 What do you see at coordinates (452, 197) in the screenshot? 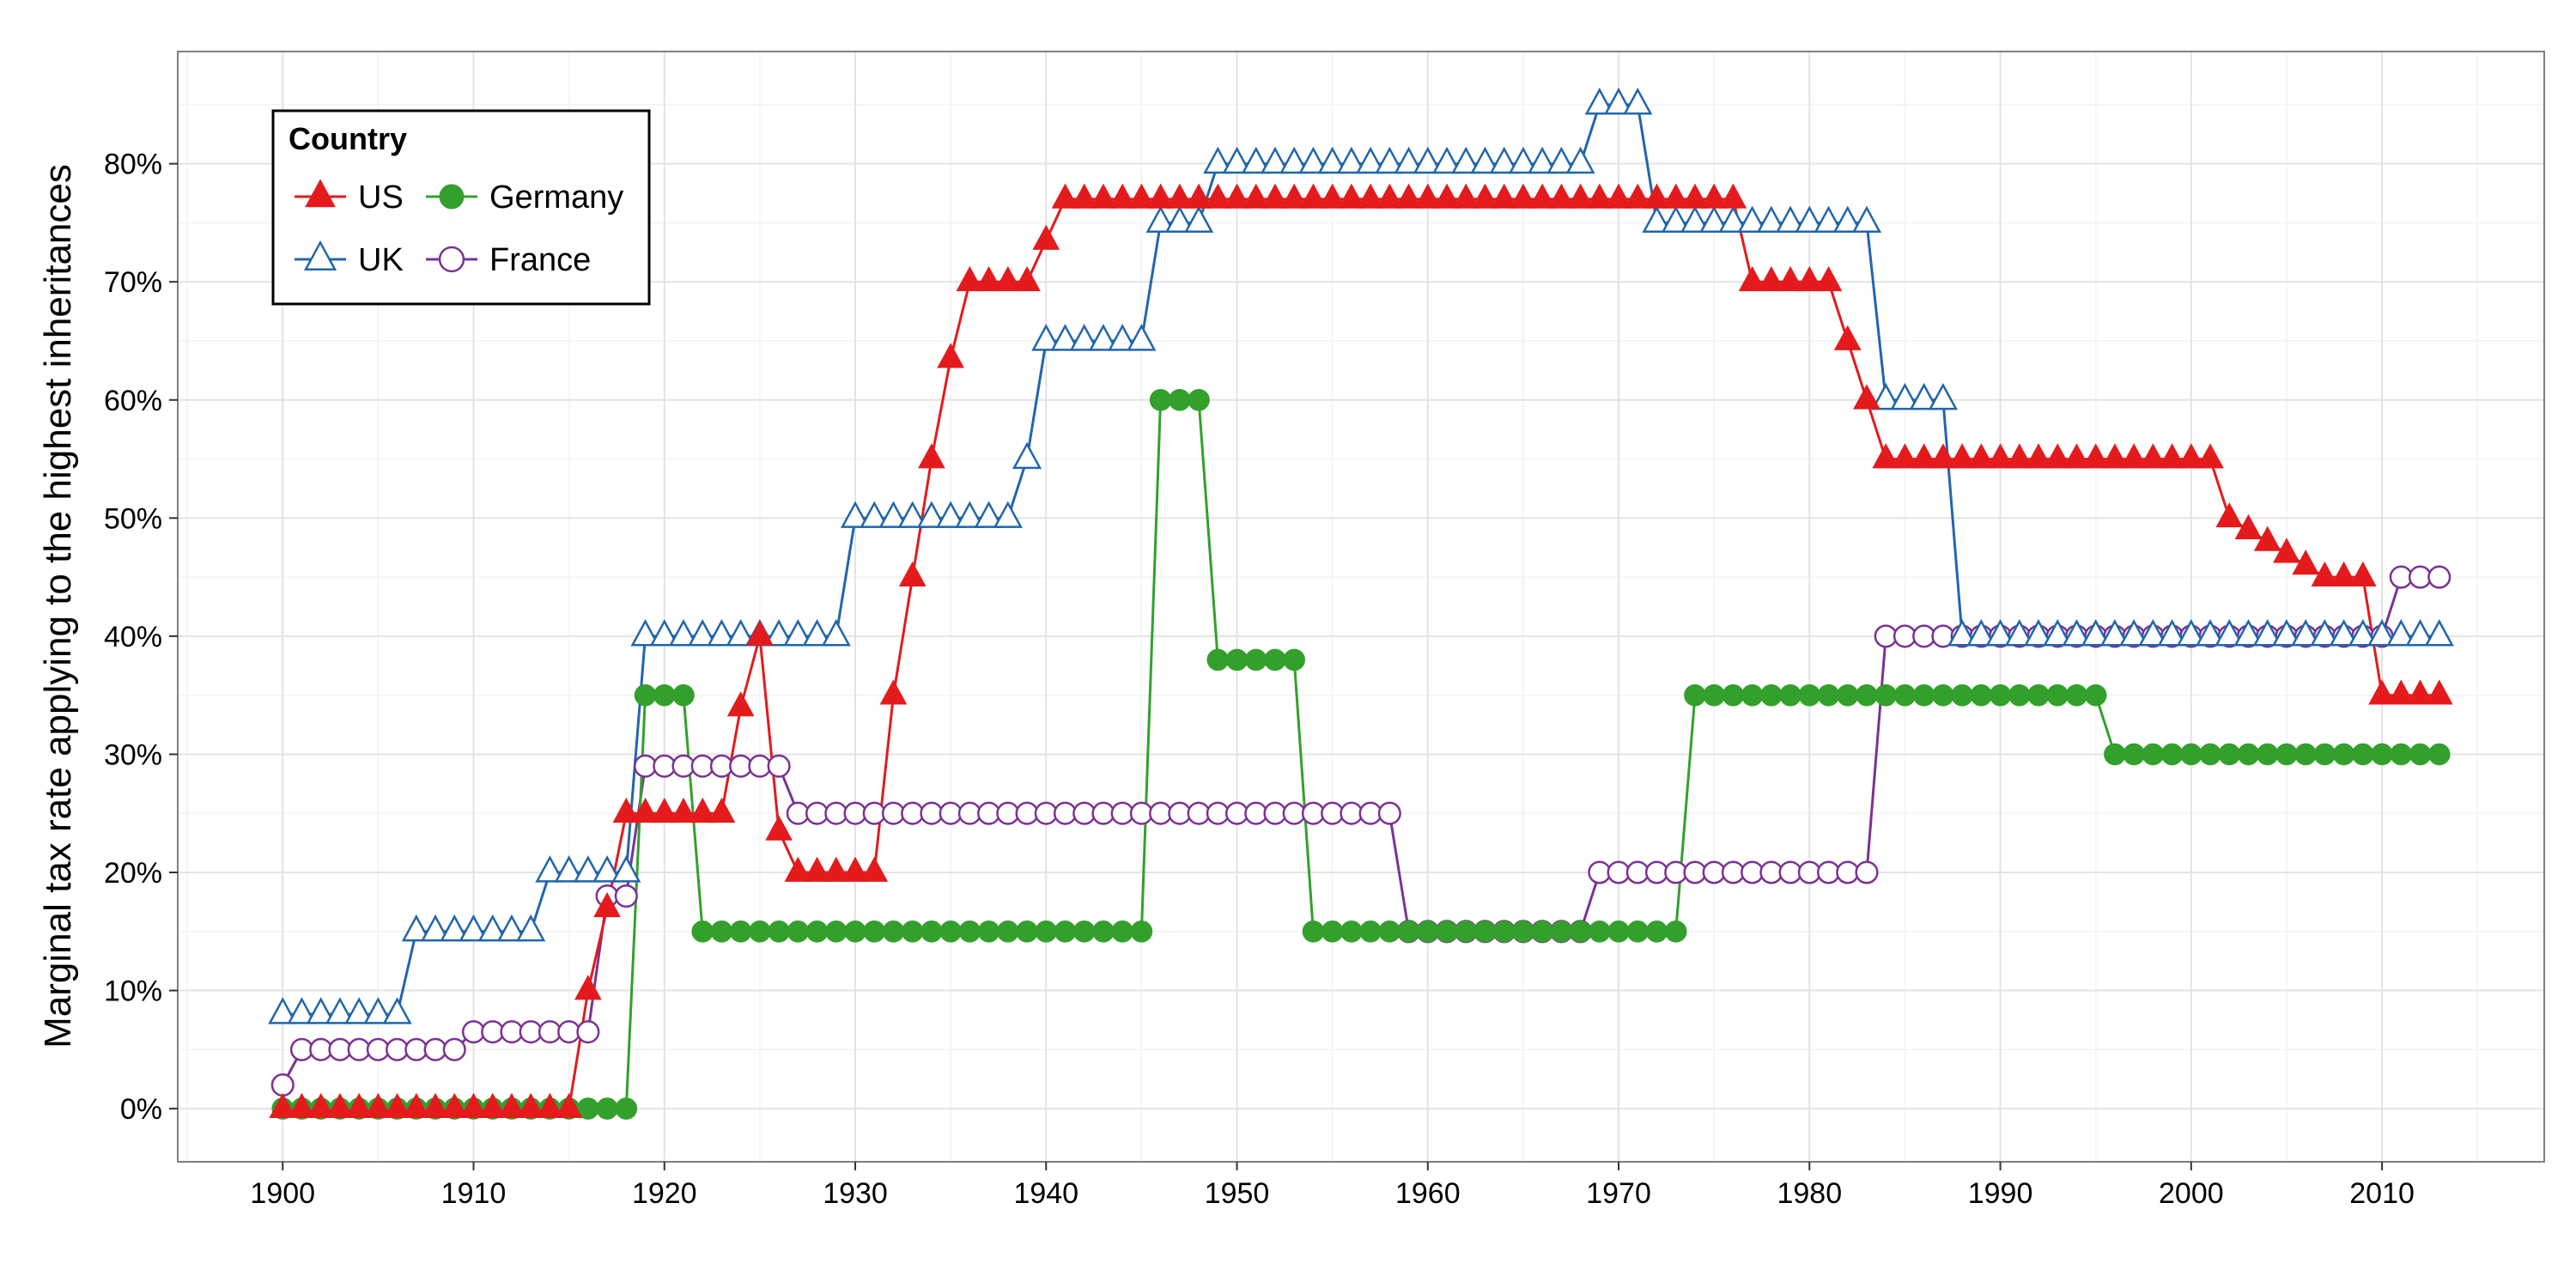
I see `legend-key-marker-germany` at bounding box center [452, 197].